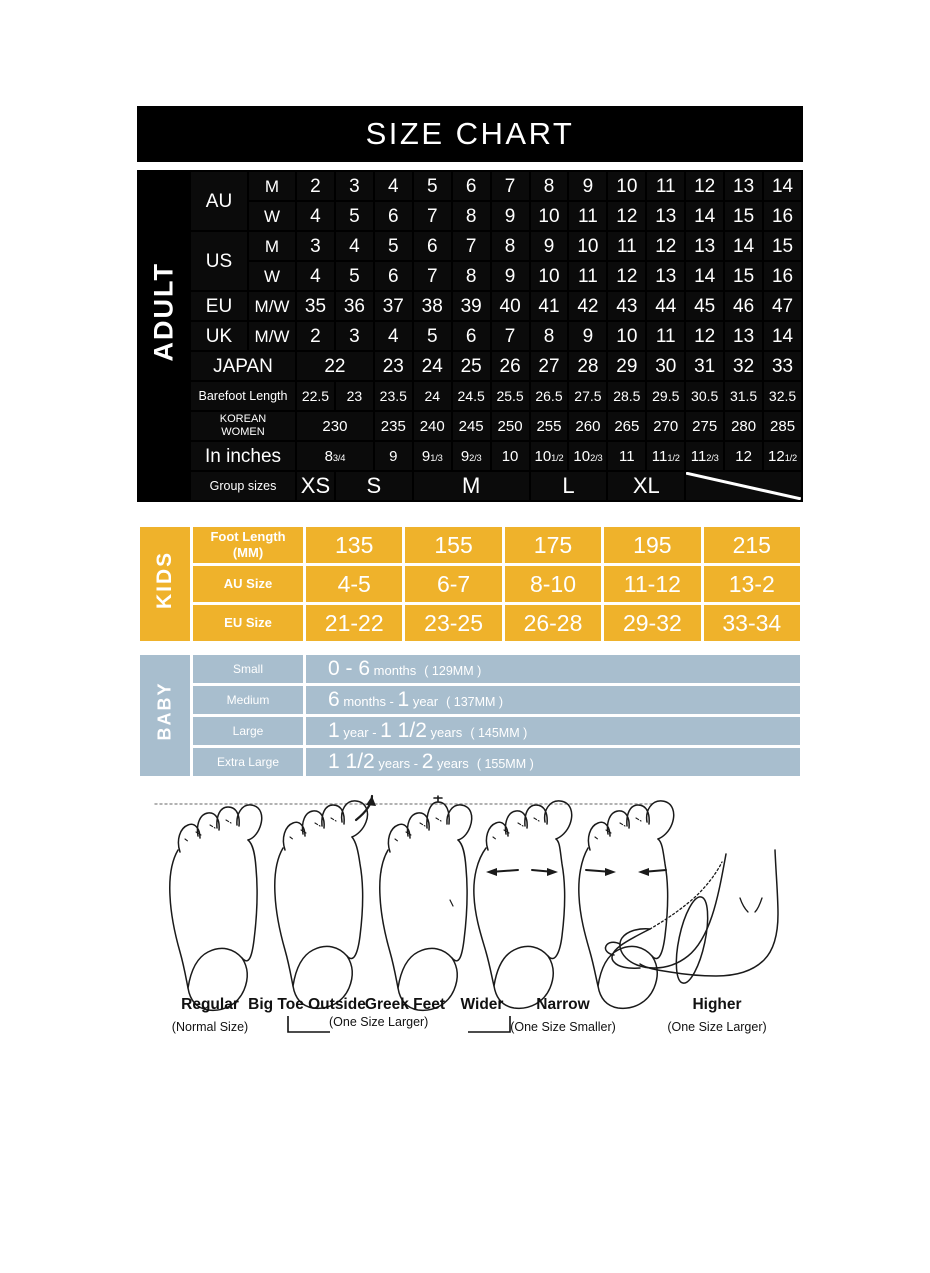 Image resolution: width=930 pixels, height=1273 pixels. What do you see at coordinates (744, 216) in the screenshot?
I see `adult-cell-au-w-11: 15` at bounding box center [744, 216].